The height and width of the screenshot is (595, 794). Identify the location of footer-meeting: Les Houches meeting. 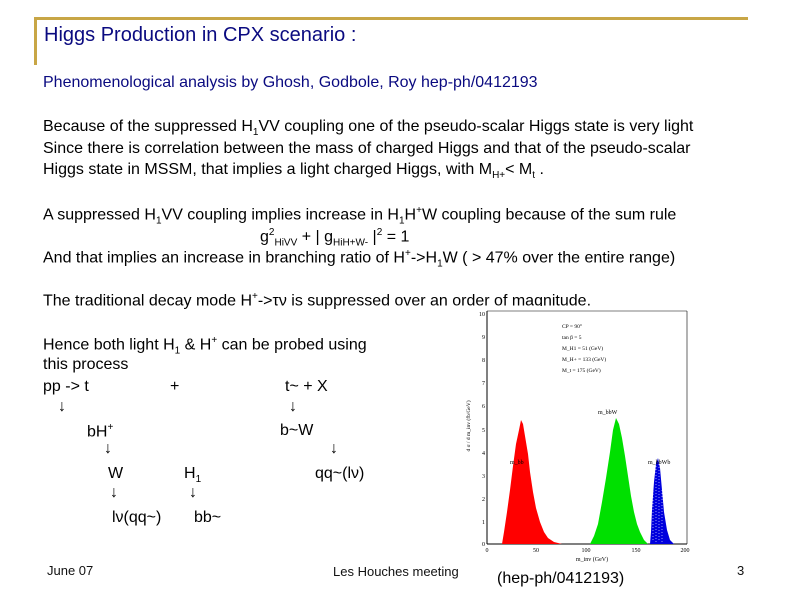
(396, 571).